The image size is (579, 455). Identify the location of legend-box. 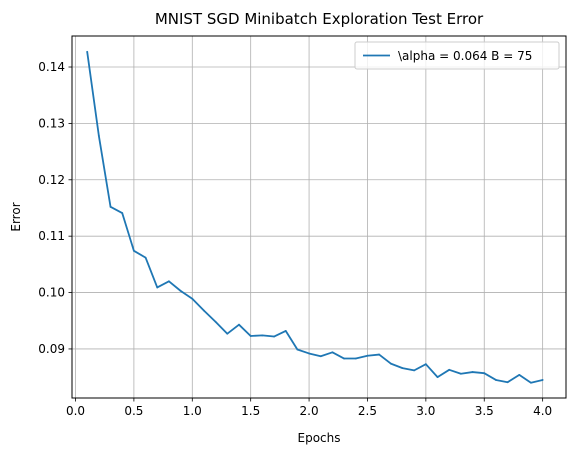
(457, 55).